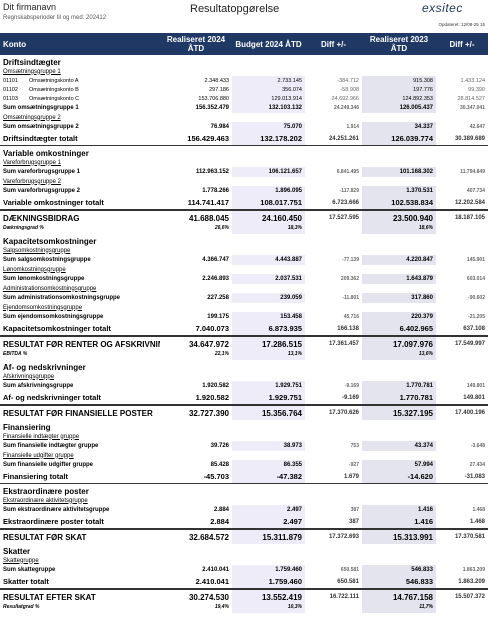 This screenshot has height=618, width=488. Describe the element at coordinates (268, 191) in the screenshot. I see `value-cell: 1.896.095` at that location.